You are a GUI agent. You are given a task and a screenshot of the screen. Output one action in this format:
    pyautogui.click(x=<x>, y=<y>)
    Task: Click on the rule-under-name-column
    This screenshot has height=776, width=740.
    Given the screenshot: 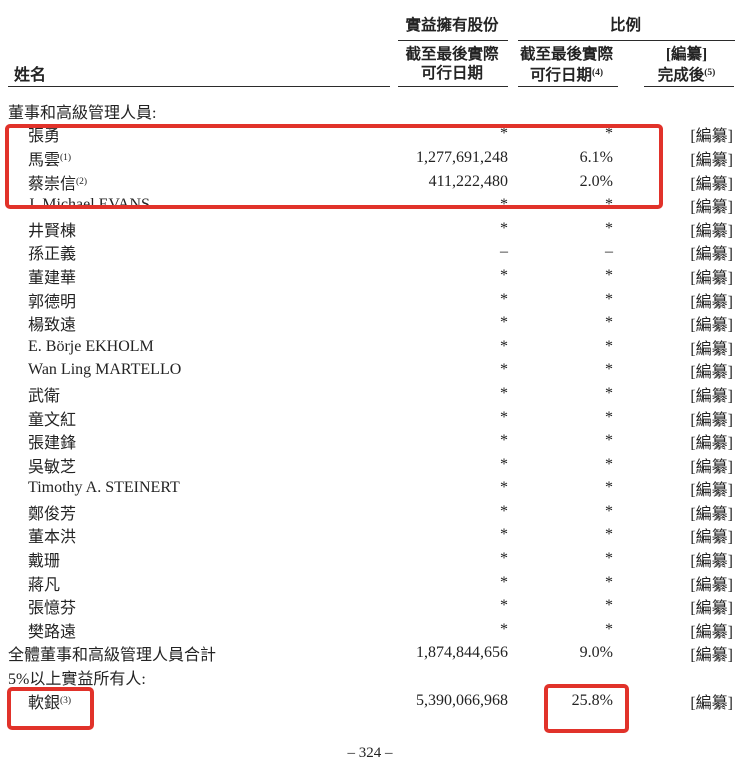 What is the action you would take?
    pyautogui.click(x=199, y=86)
    